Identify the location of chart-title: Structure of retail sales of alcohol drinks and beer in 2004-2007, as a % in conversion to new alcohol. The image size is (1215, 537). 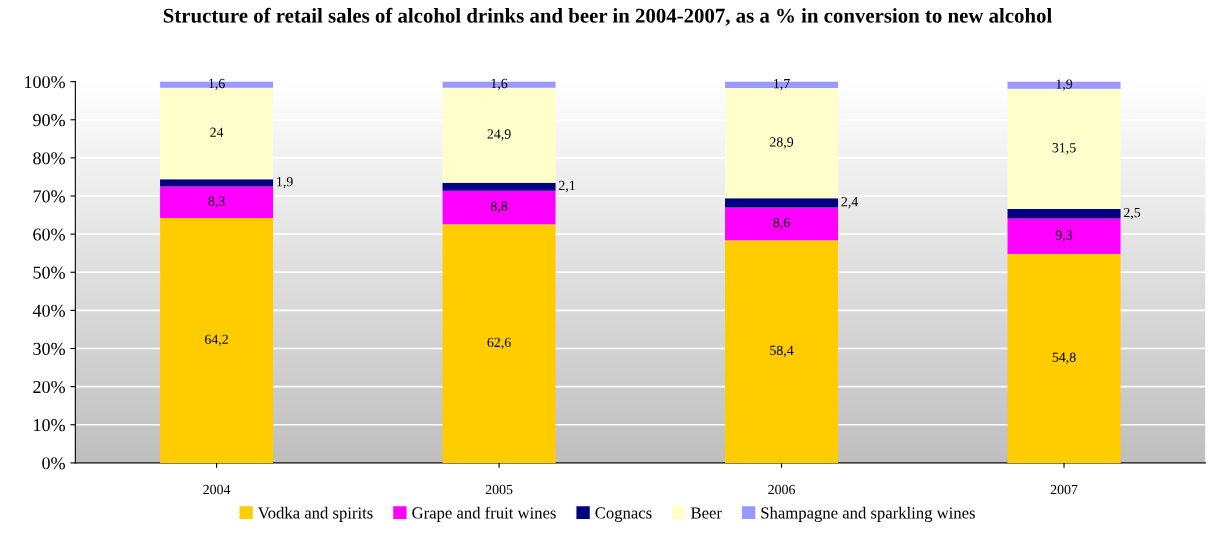
(607, 16).